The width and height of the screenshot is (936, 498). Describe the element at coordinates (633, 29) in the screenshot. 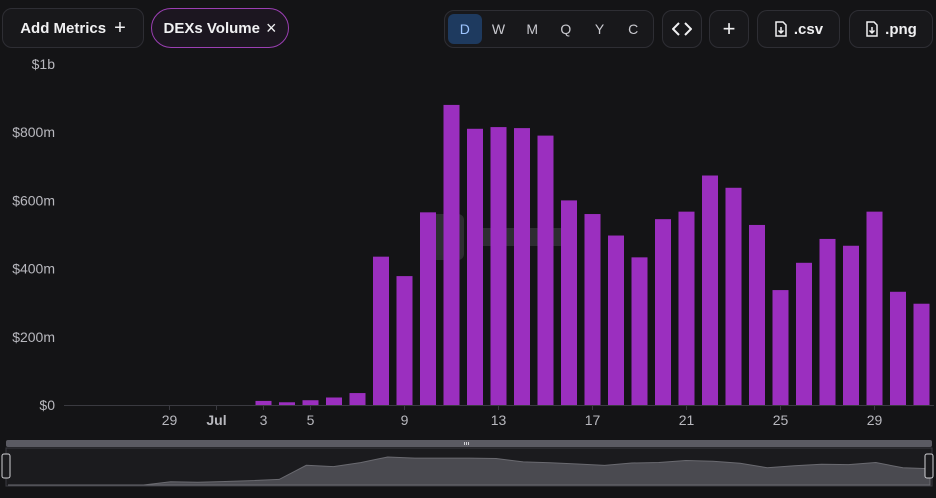

I see `period-custom: C` at that location.